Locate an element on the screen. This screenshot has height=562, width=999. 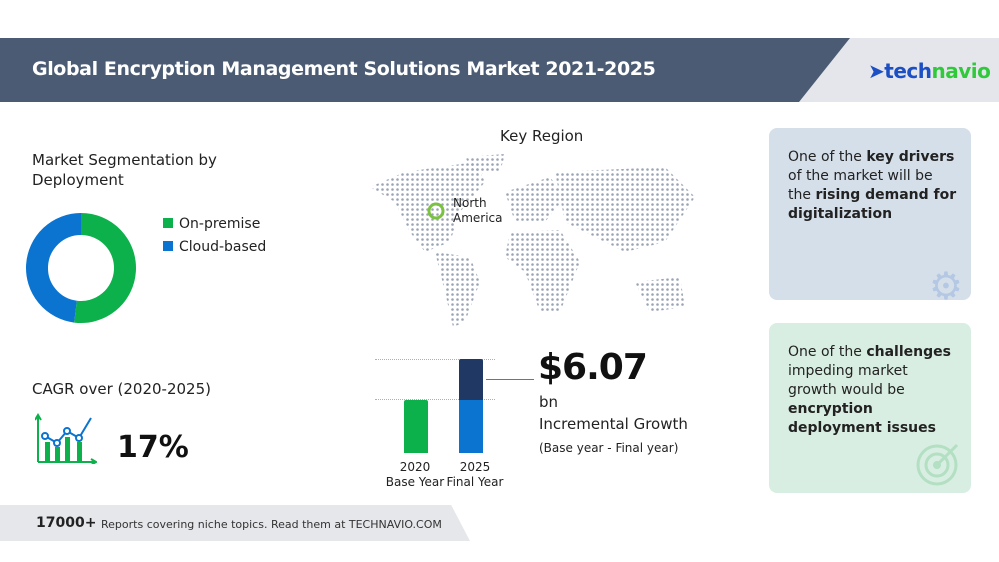
legend-item-on-premise: On-premise is located at coordinates (214, 224).